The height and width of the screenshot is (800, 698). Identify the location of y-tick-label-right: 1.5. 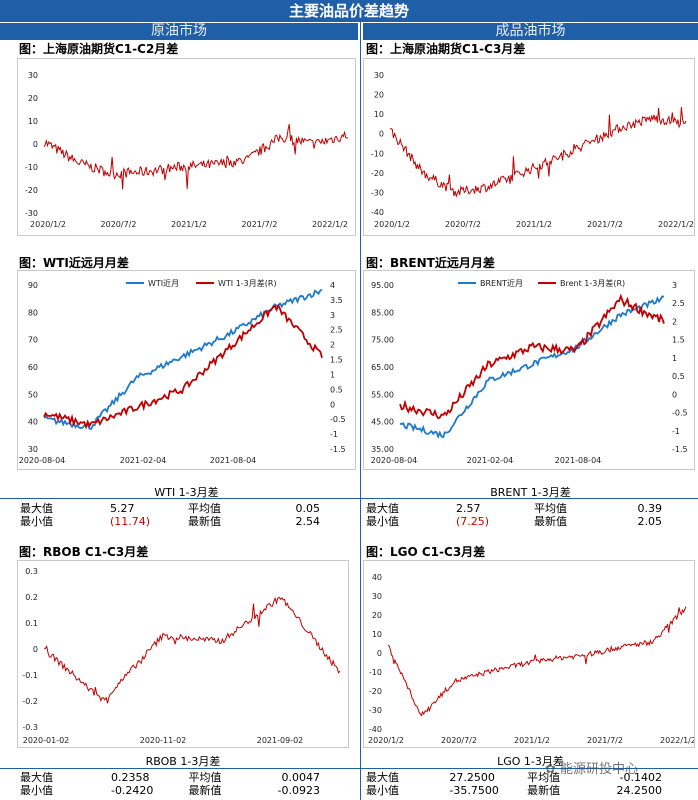
(678, 340).